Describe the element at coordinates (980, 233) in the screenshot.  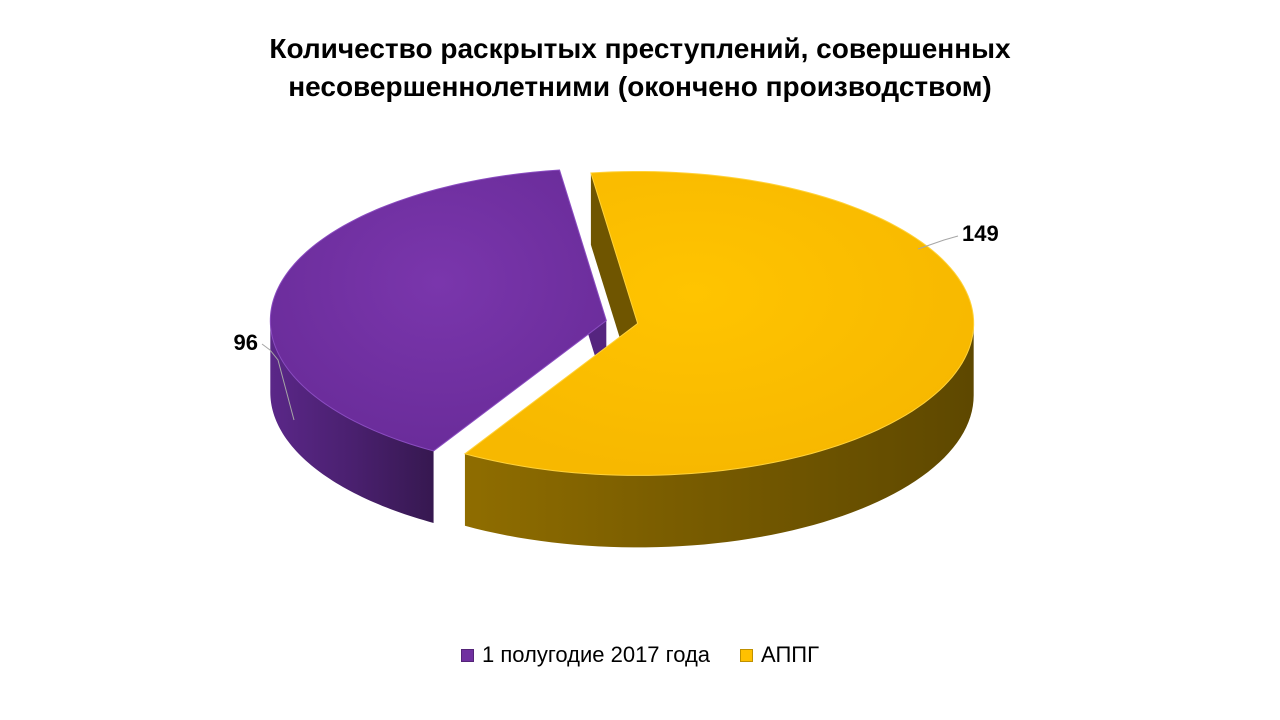
I see `data-label-2: 149` at that location.